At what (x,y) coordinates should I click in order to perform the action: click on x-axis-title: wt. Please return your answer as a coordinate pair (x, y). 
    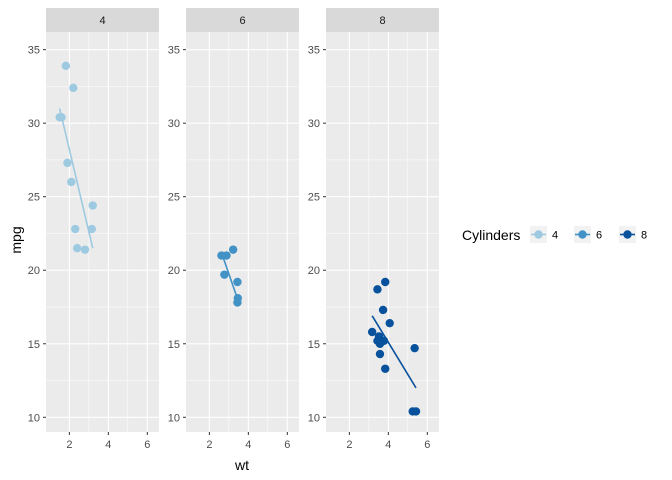
    Looking at the image, I should click on (241, 465).